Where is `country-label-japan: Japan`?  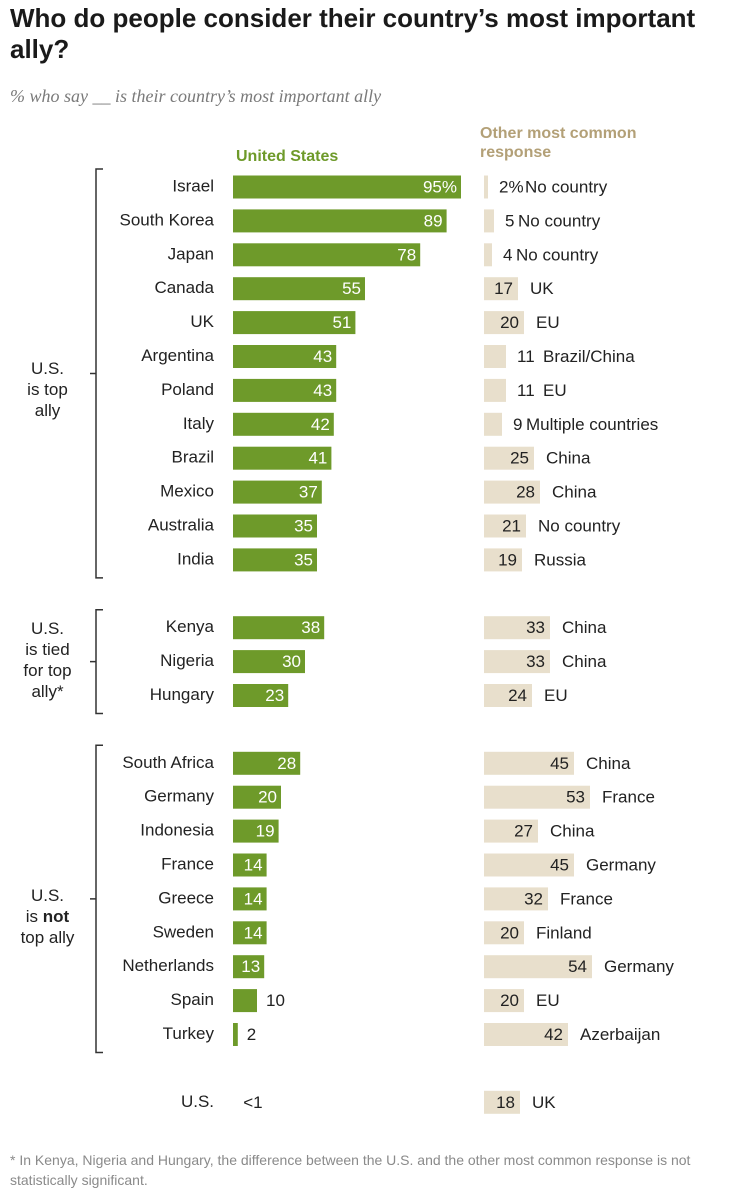
country-label-japan: Japan is located at coordinates (191, 253).